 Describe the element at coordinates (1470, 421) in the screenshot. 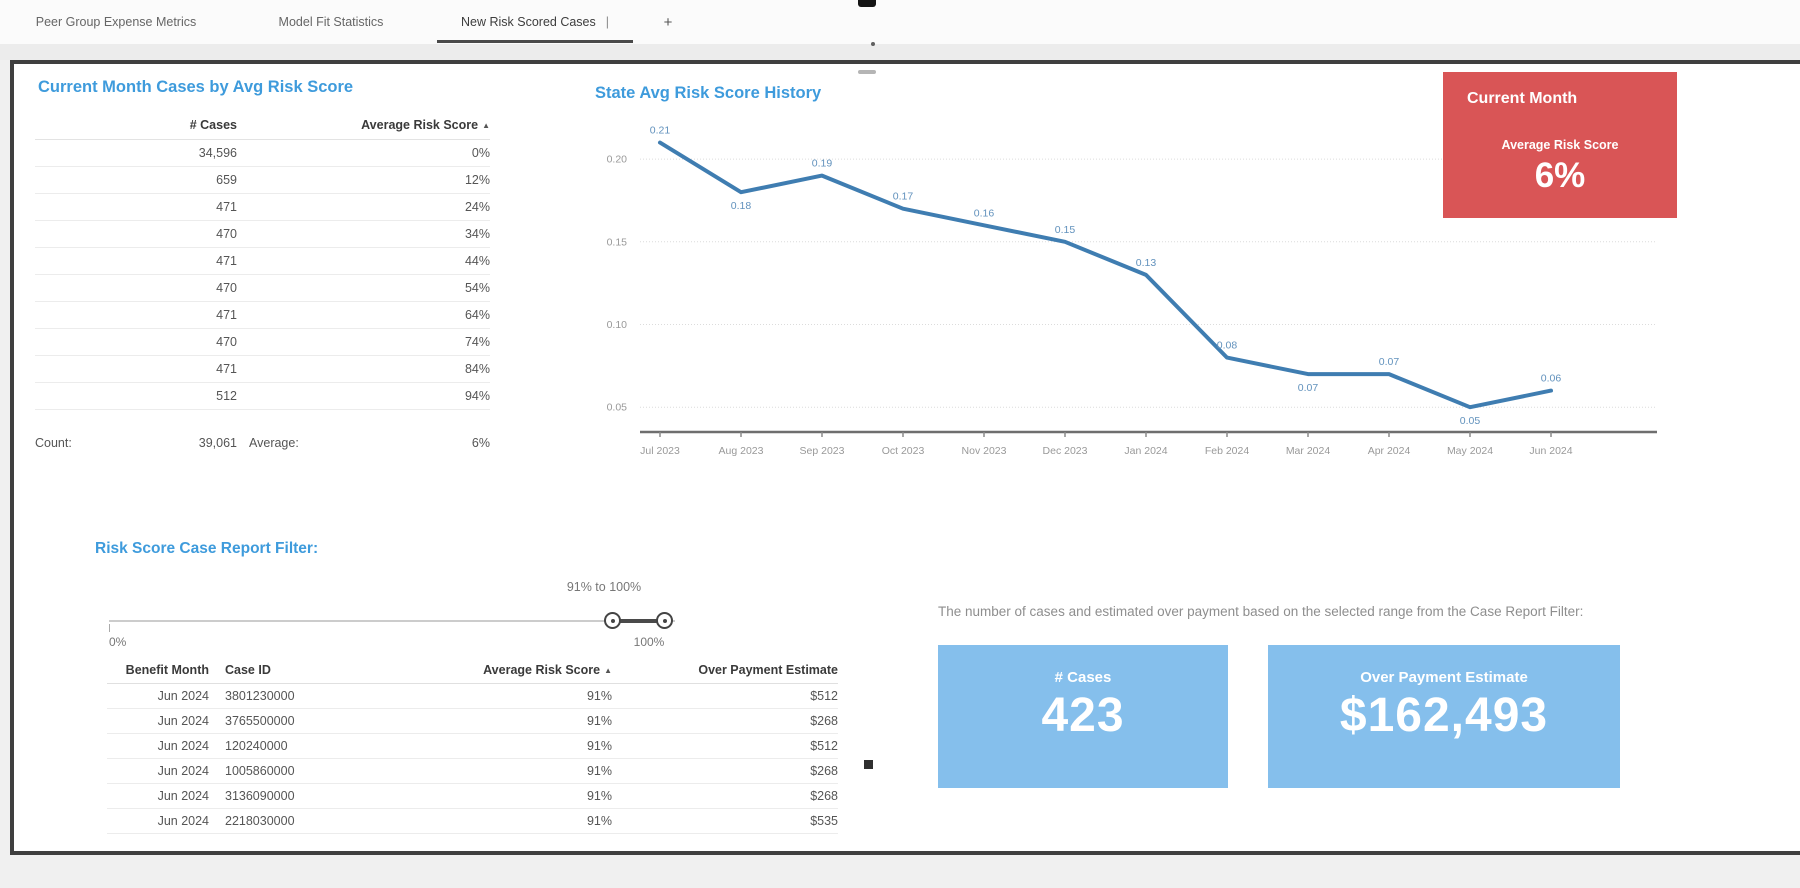

I see `data-point-label: 0.05` at that location.